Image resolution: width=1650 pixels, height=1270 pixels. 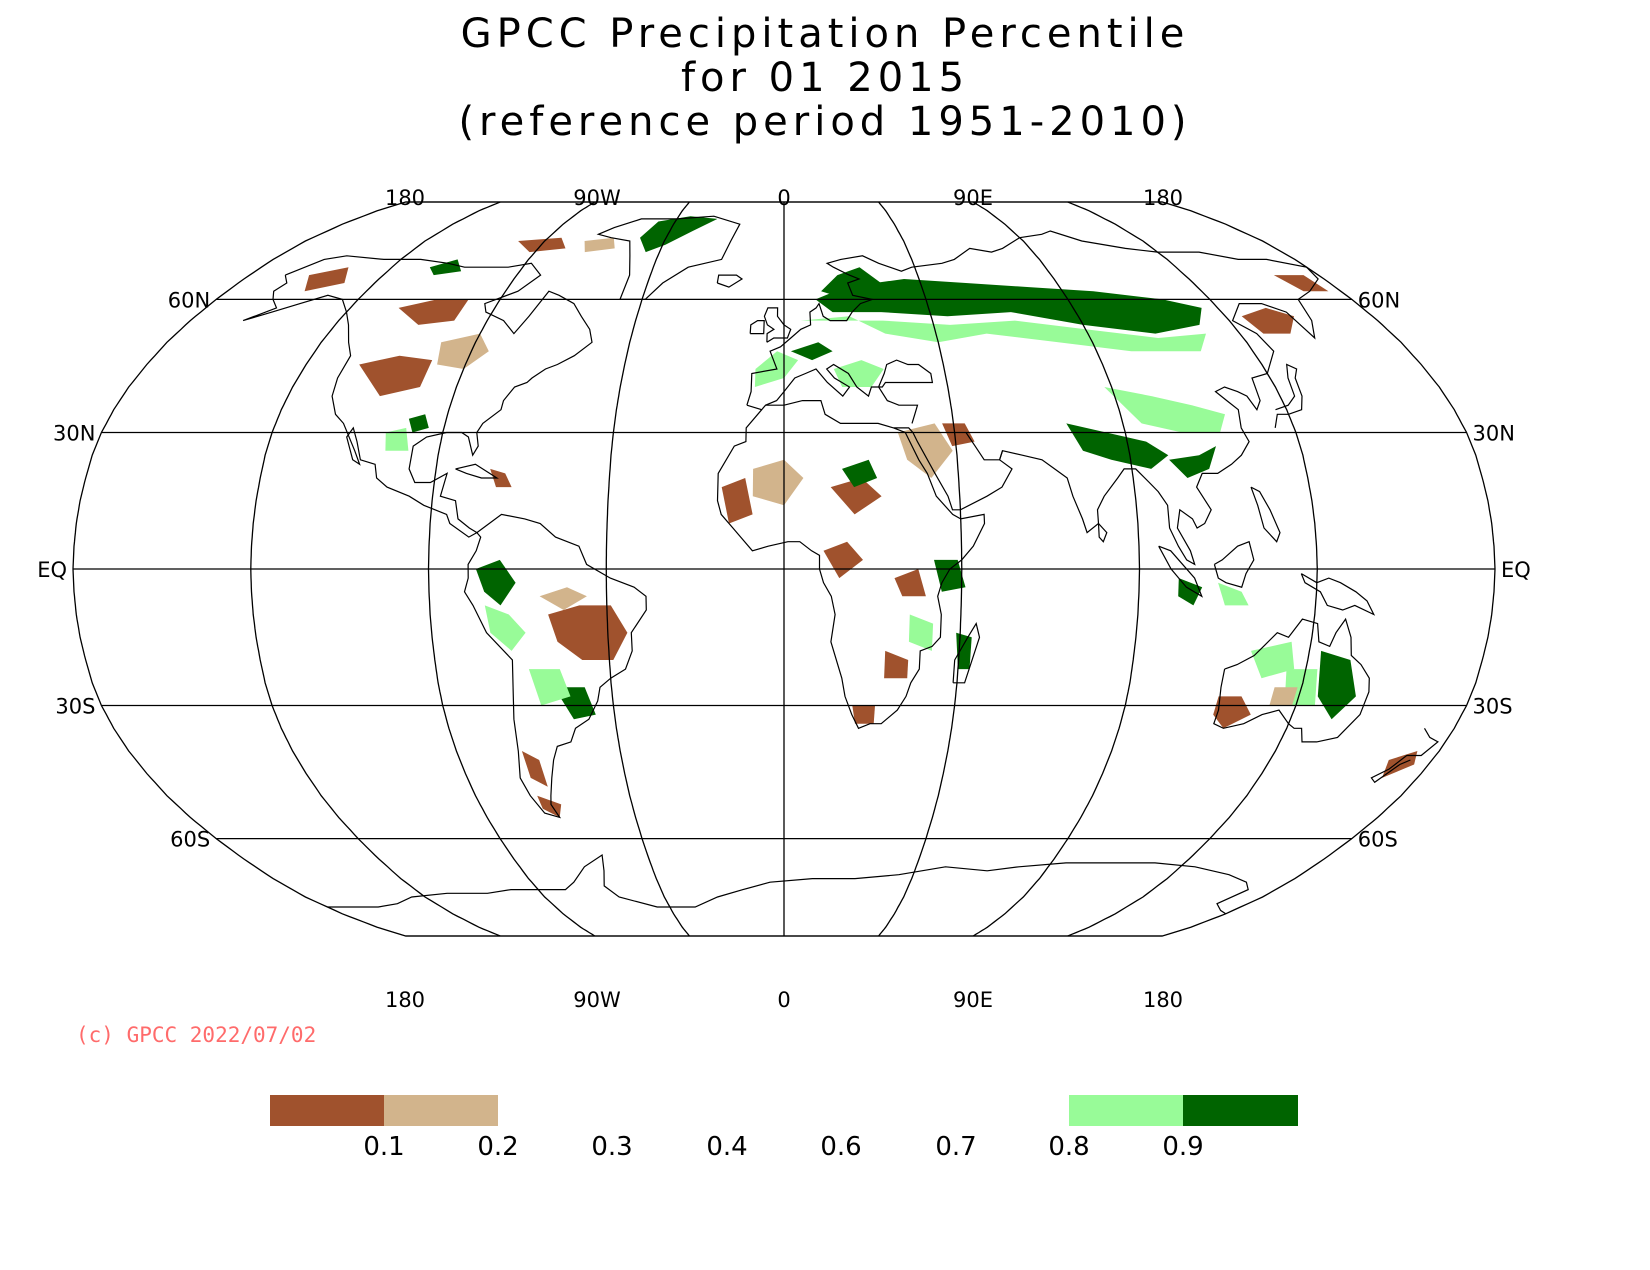 What do you see at coordinates (727, 1147) in the screenshot?
I see `colorbar-tick-label: 0.4` at bounding box center [727, 1147].